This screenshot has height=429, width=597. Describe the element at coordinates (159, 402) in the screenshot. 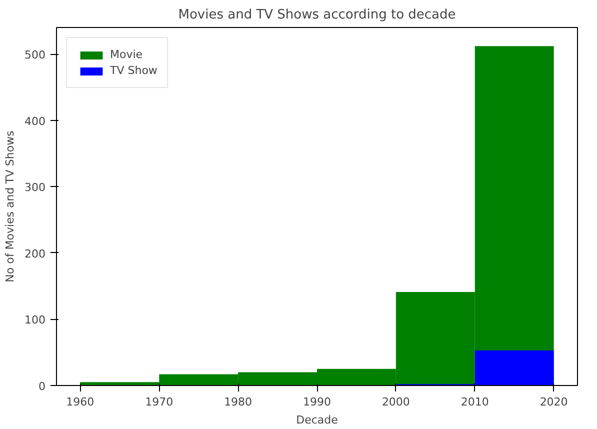

I see `x-tick-label: 1970` at that location.